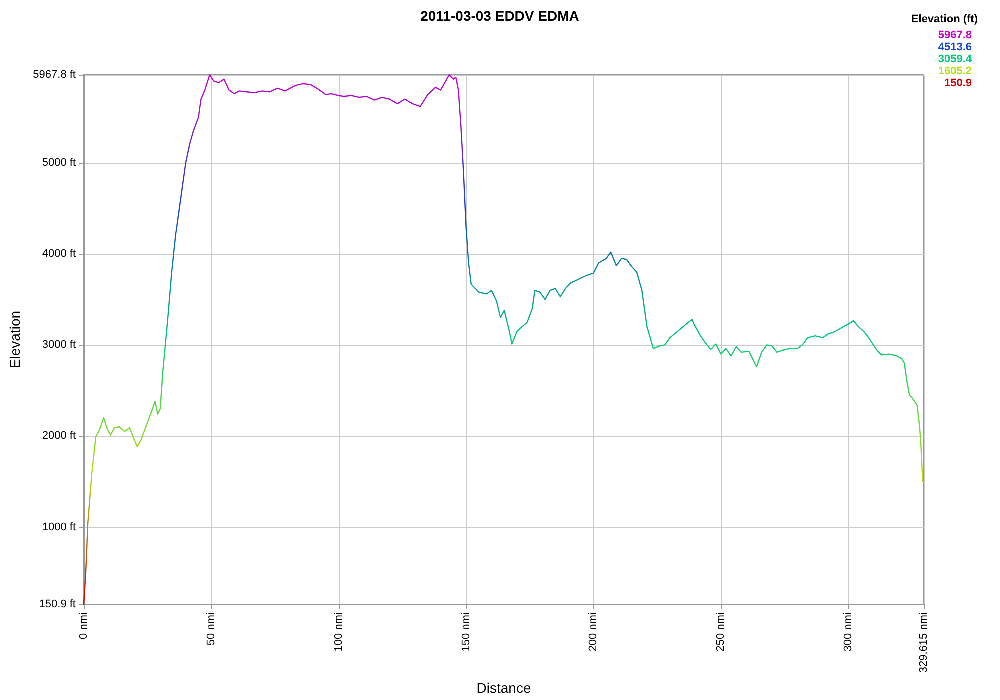 The width and height of the screenshot is (1000, 700). What do you see at coordinates (594, 632) in the screenshot?
I see `x-tick-label: 200 nmi` at bounding box center [594, 632].